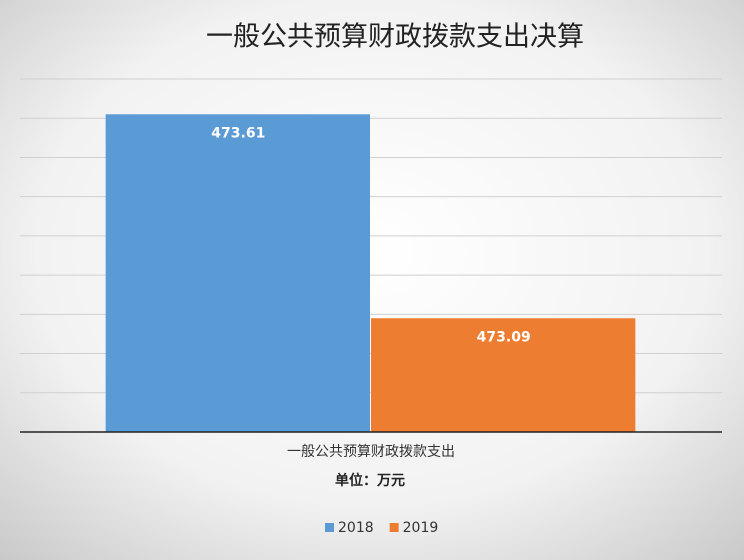 Image resolution: width=744 pixels, height=560 pixels. I want to click on data-label: 473.09, so click(504, 337).